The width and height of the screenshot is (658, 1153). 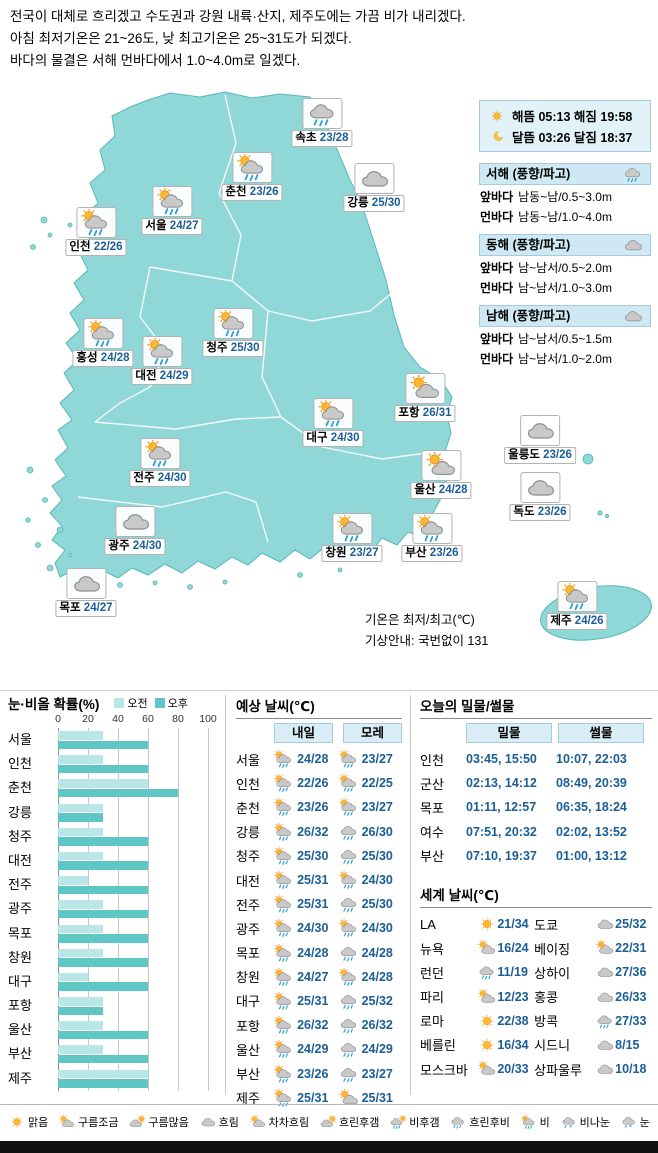 What do you see at coordinates (20, 860) in the screenshot?
I see `chart-city-label: 대전` at bounding box center [20, 860].